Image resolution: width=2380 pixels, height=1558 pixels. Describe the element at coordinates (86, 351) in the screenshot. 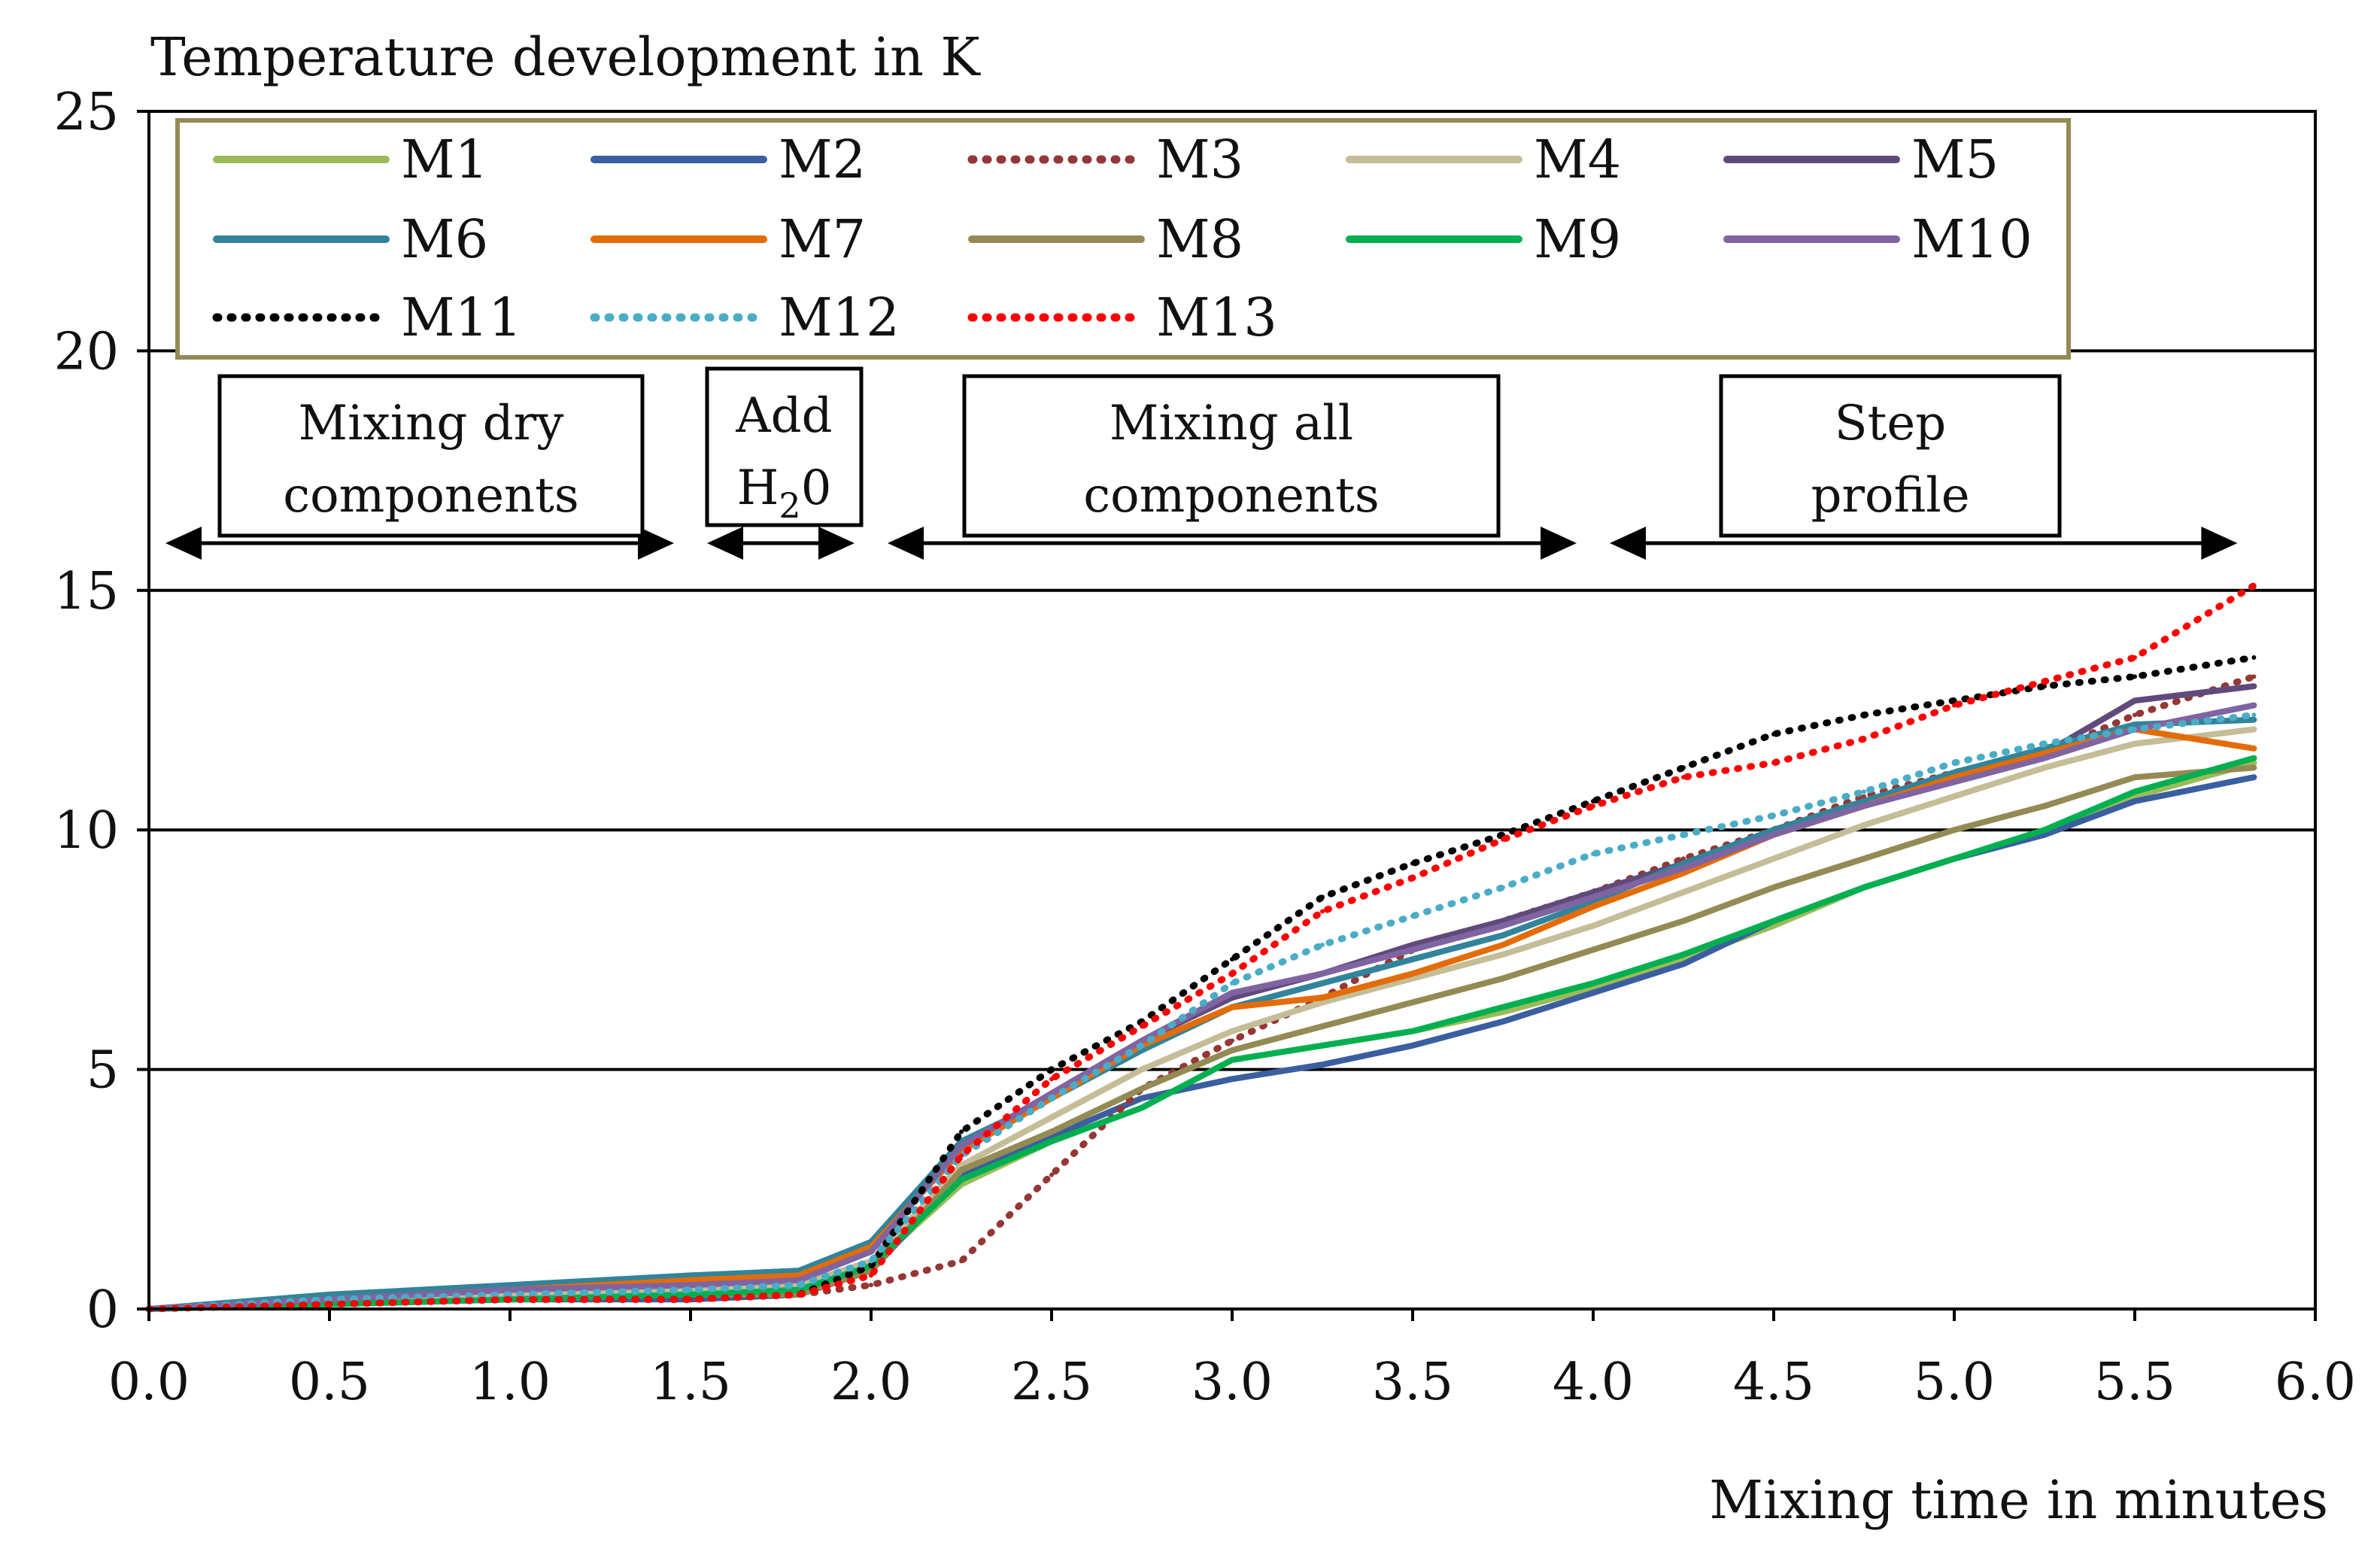

I see `y-tick-label: 20` at that location.